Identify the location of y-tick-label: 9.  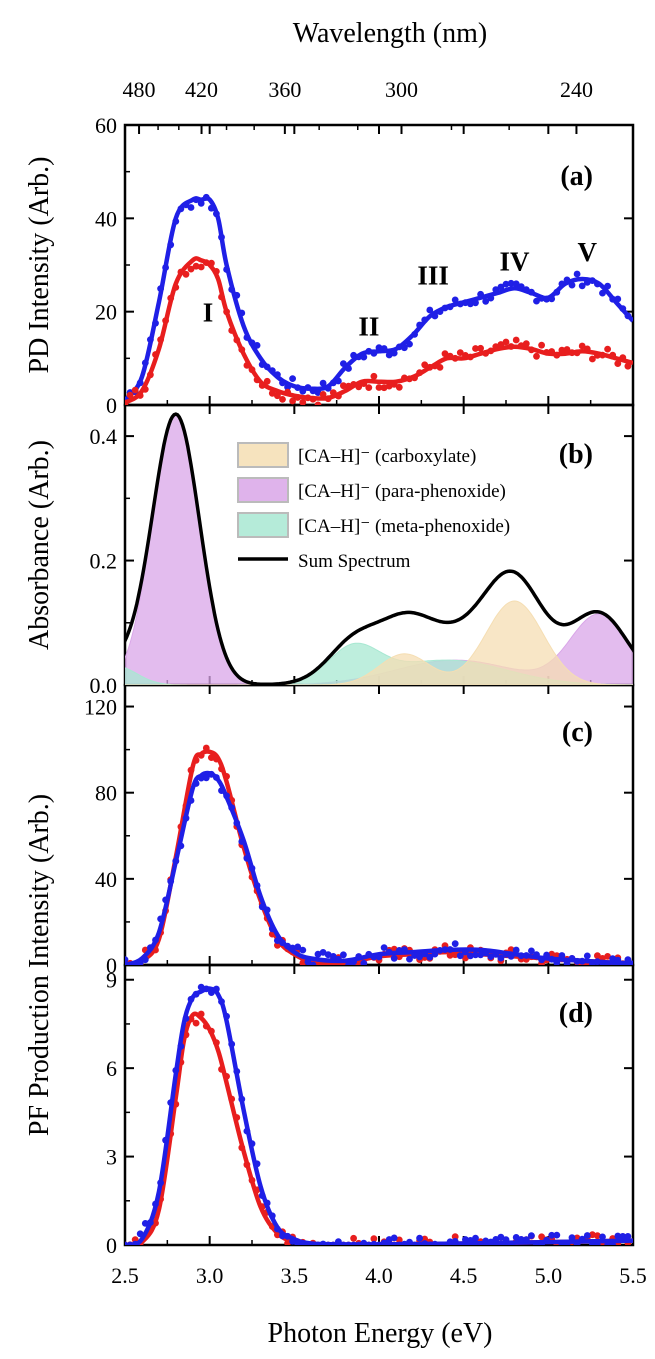
(111, 980).